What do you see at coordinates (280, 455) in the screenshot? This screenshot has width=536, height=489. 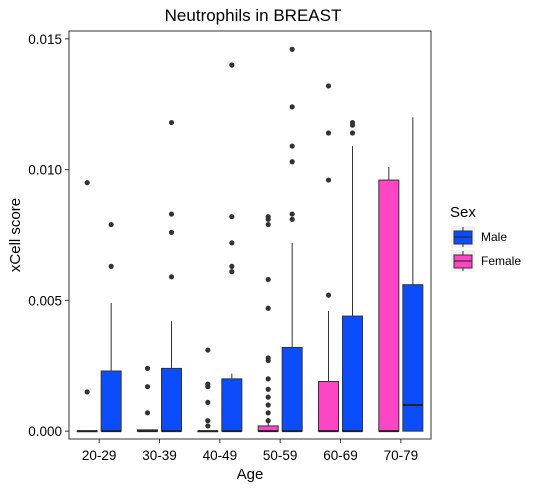 I see `x-tick-label: 50-59` at bounding box center [280, 455].